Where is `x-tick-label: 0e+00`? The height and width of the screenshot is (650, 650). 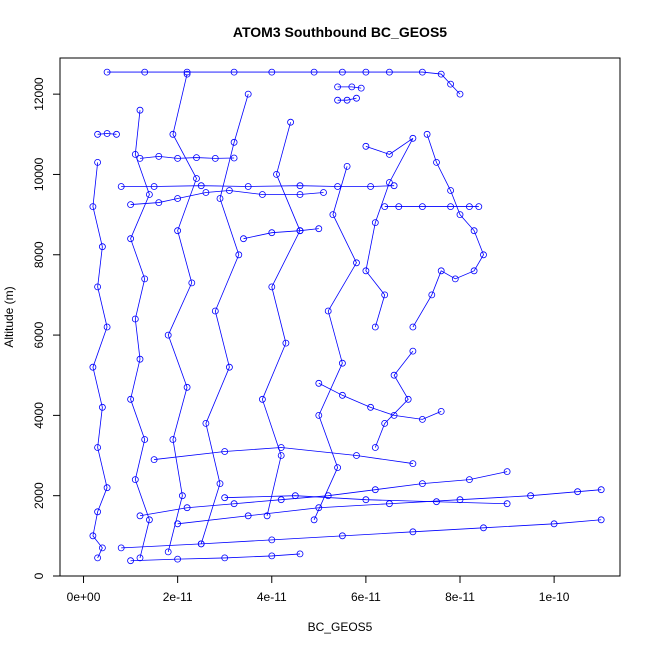
x-tick-label: 0e+00 is located at coordinates (84, 597).